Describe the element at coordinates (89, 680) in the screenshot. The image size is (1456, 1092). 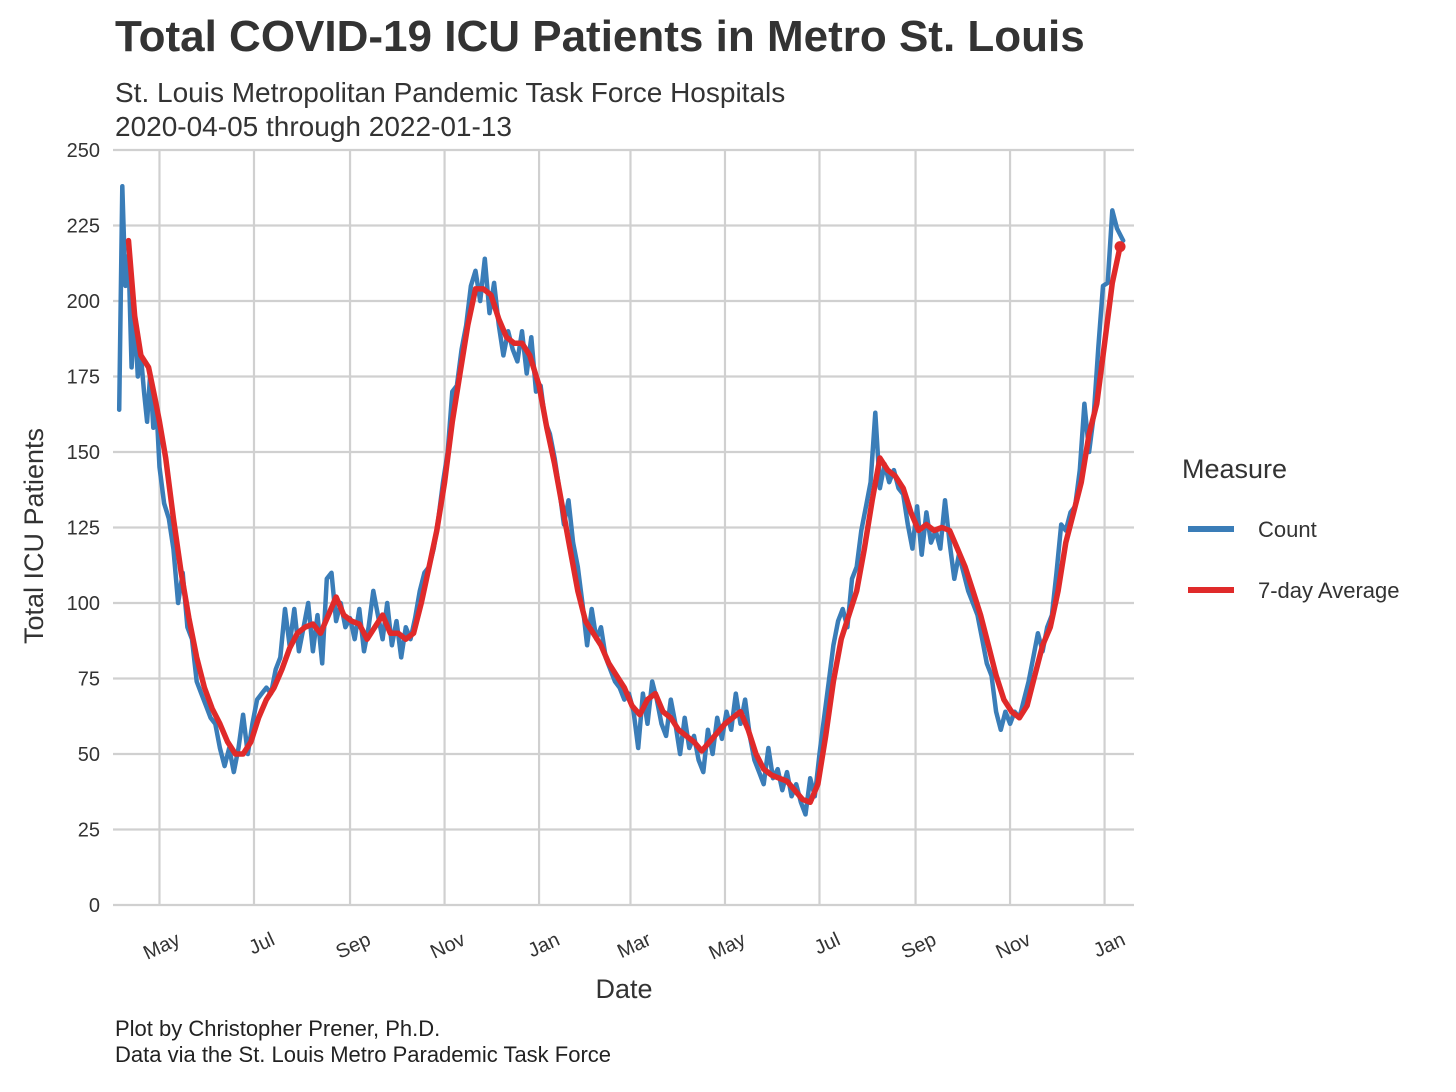
I see `y-tick-label: 75` at that location.